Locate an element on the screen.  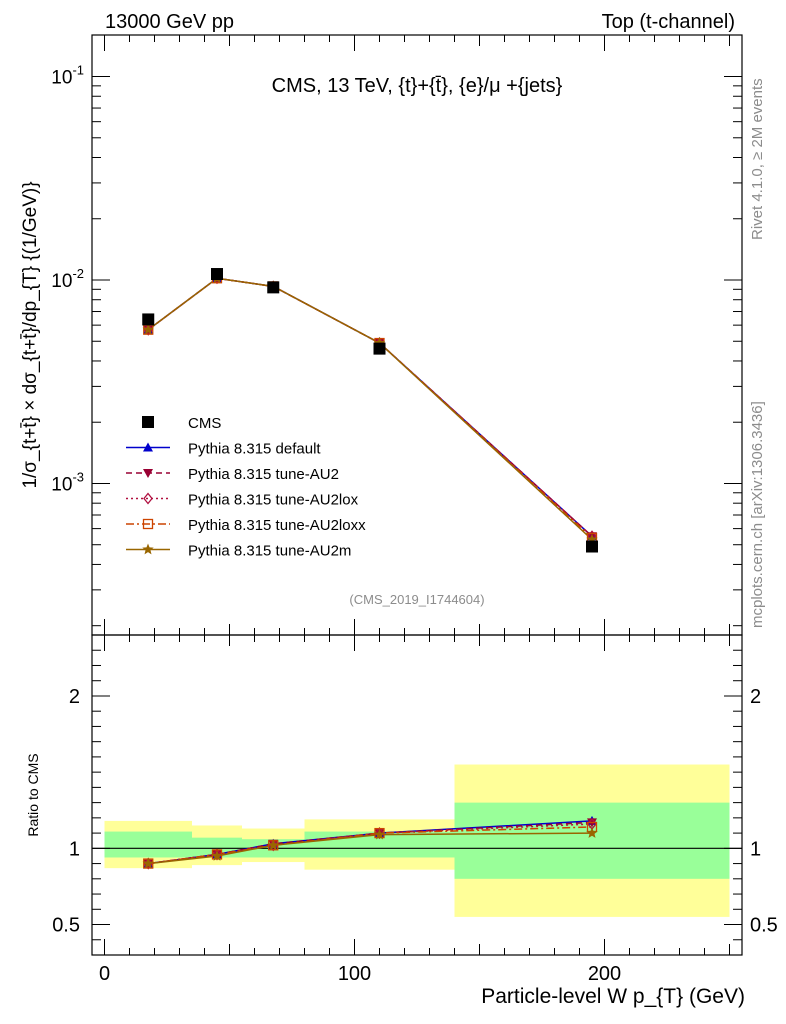
header-left: 13000 GeV pp is located at coordinates (169, 22).